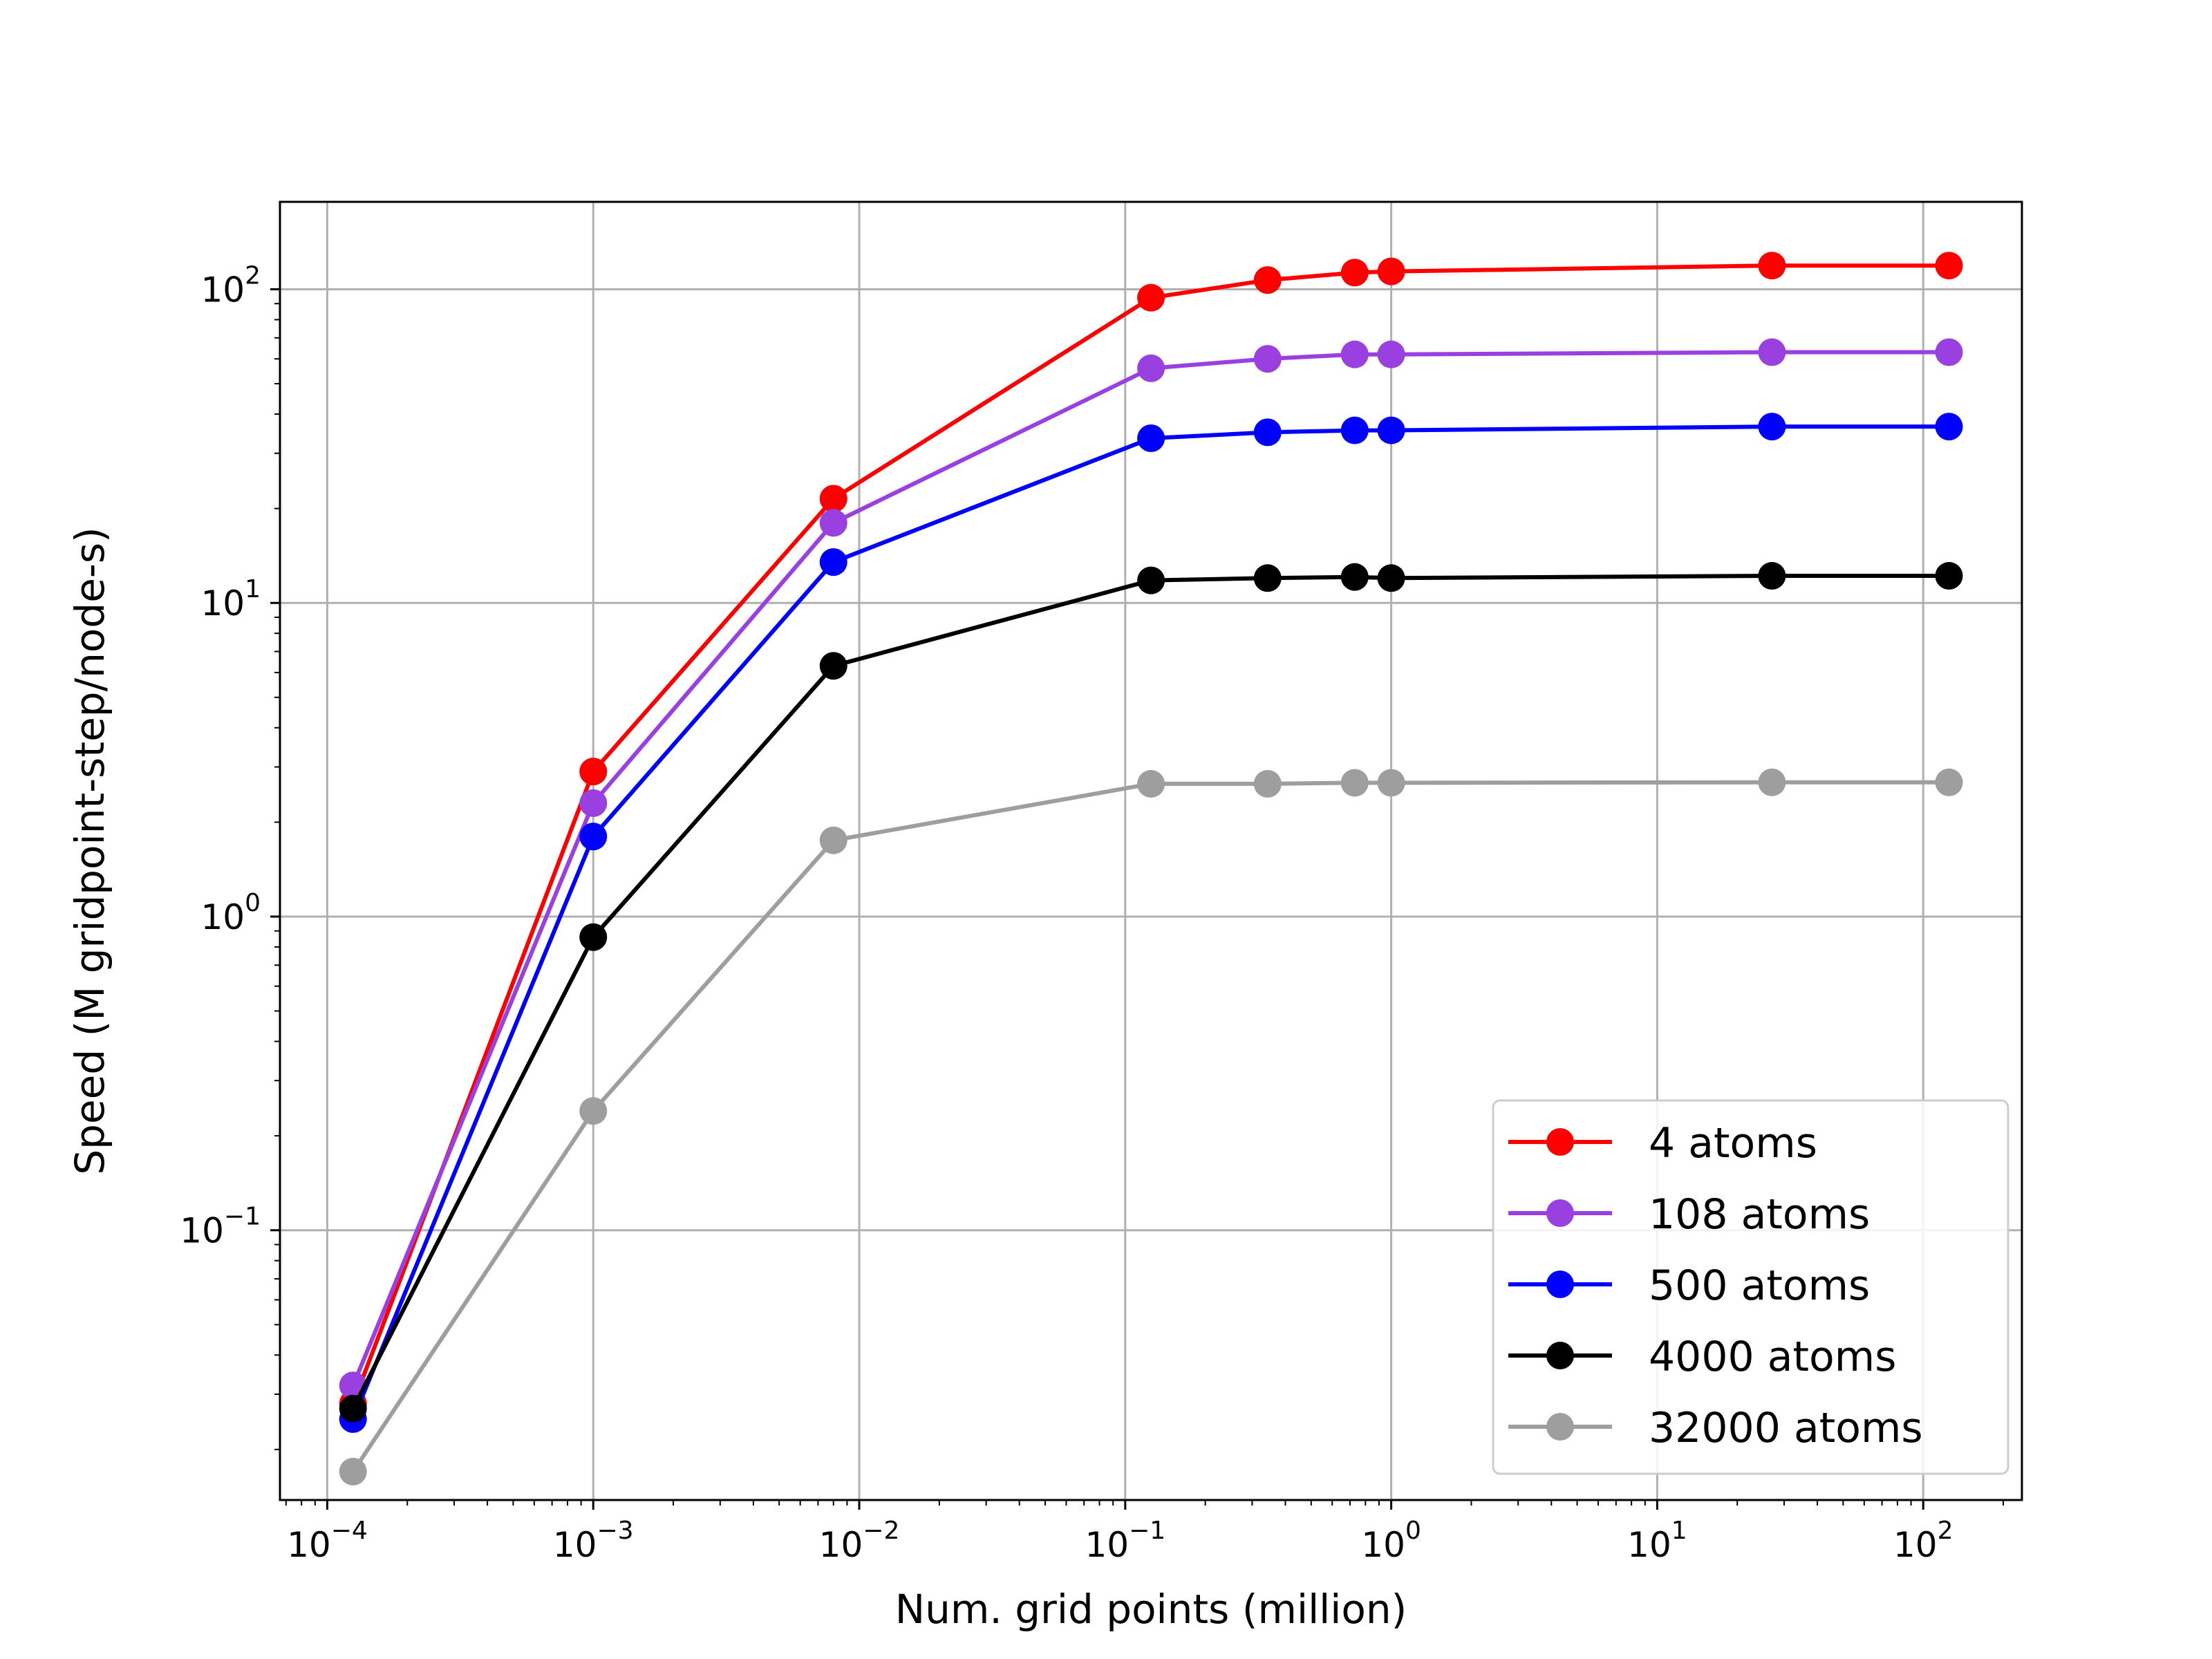  Describe the element at coordinates (231, 913) in the screenshot. I see `y-tick-label: 10⁰` at that location.